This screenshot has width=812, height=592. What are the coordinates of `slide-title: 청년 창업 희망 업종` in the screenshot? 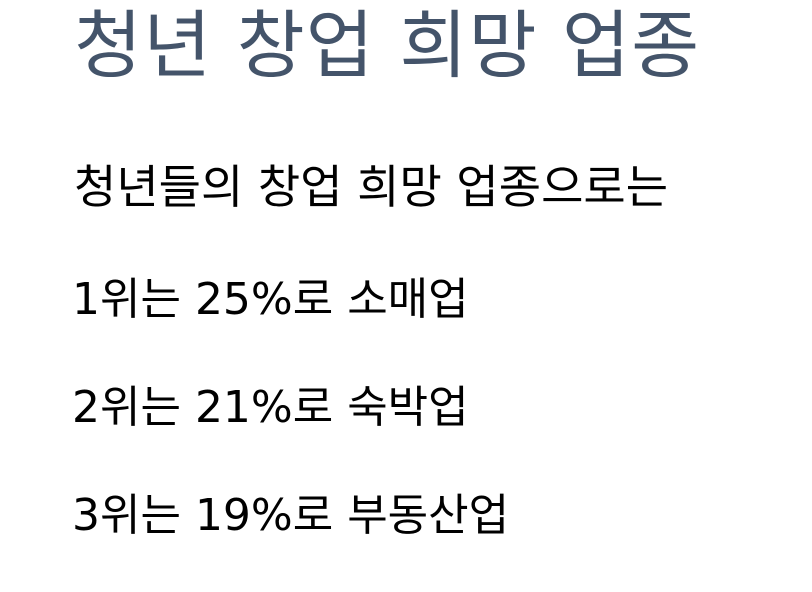 It's located at (387, 46).